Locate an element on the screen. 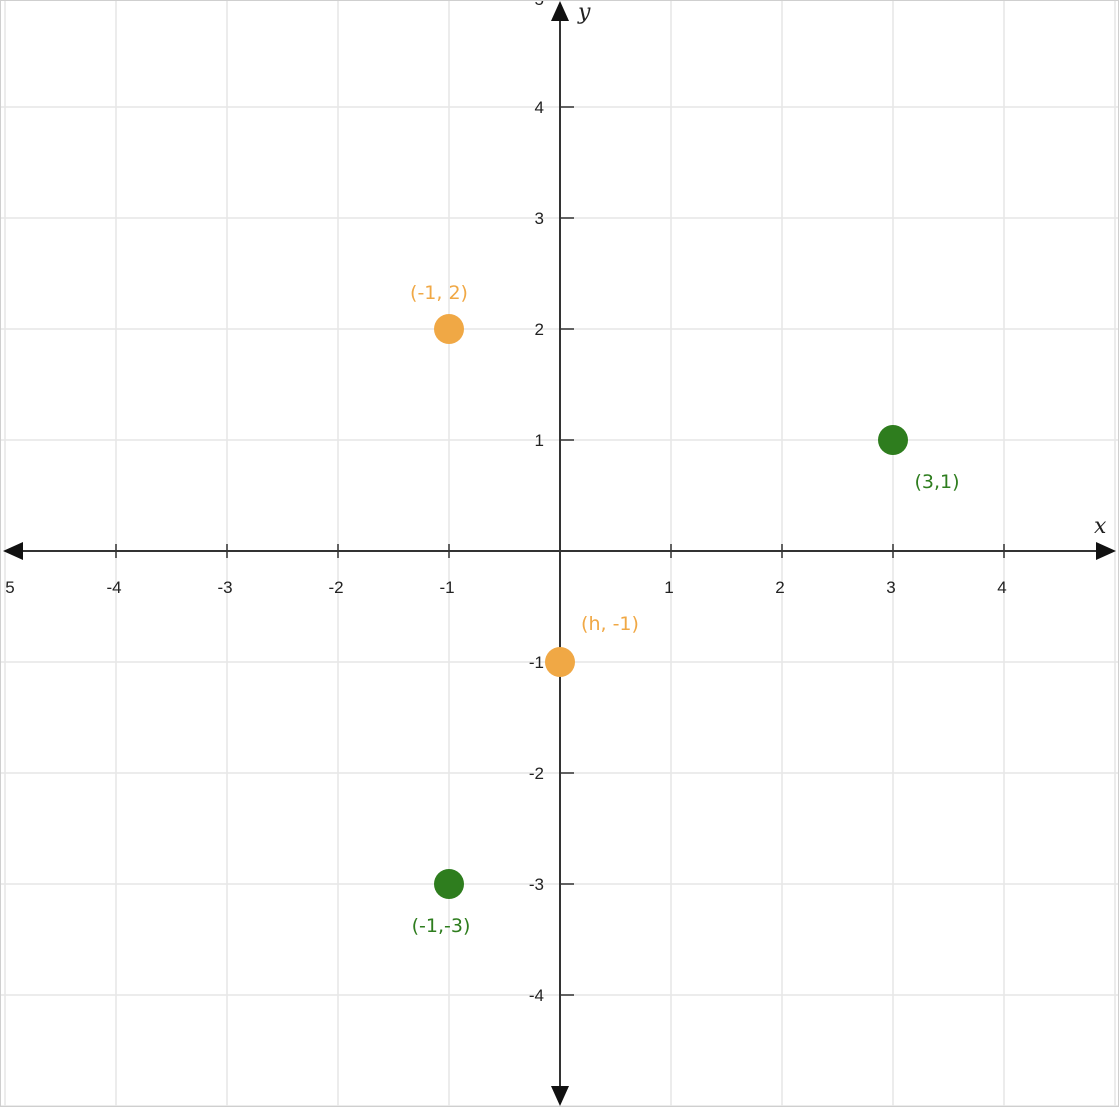  y-tick-label: -2 is located at coordinates (536, 773).